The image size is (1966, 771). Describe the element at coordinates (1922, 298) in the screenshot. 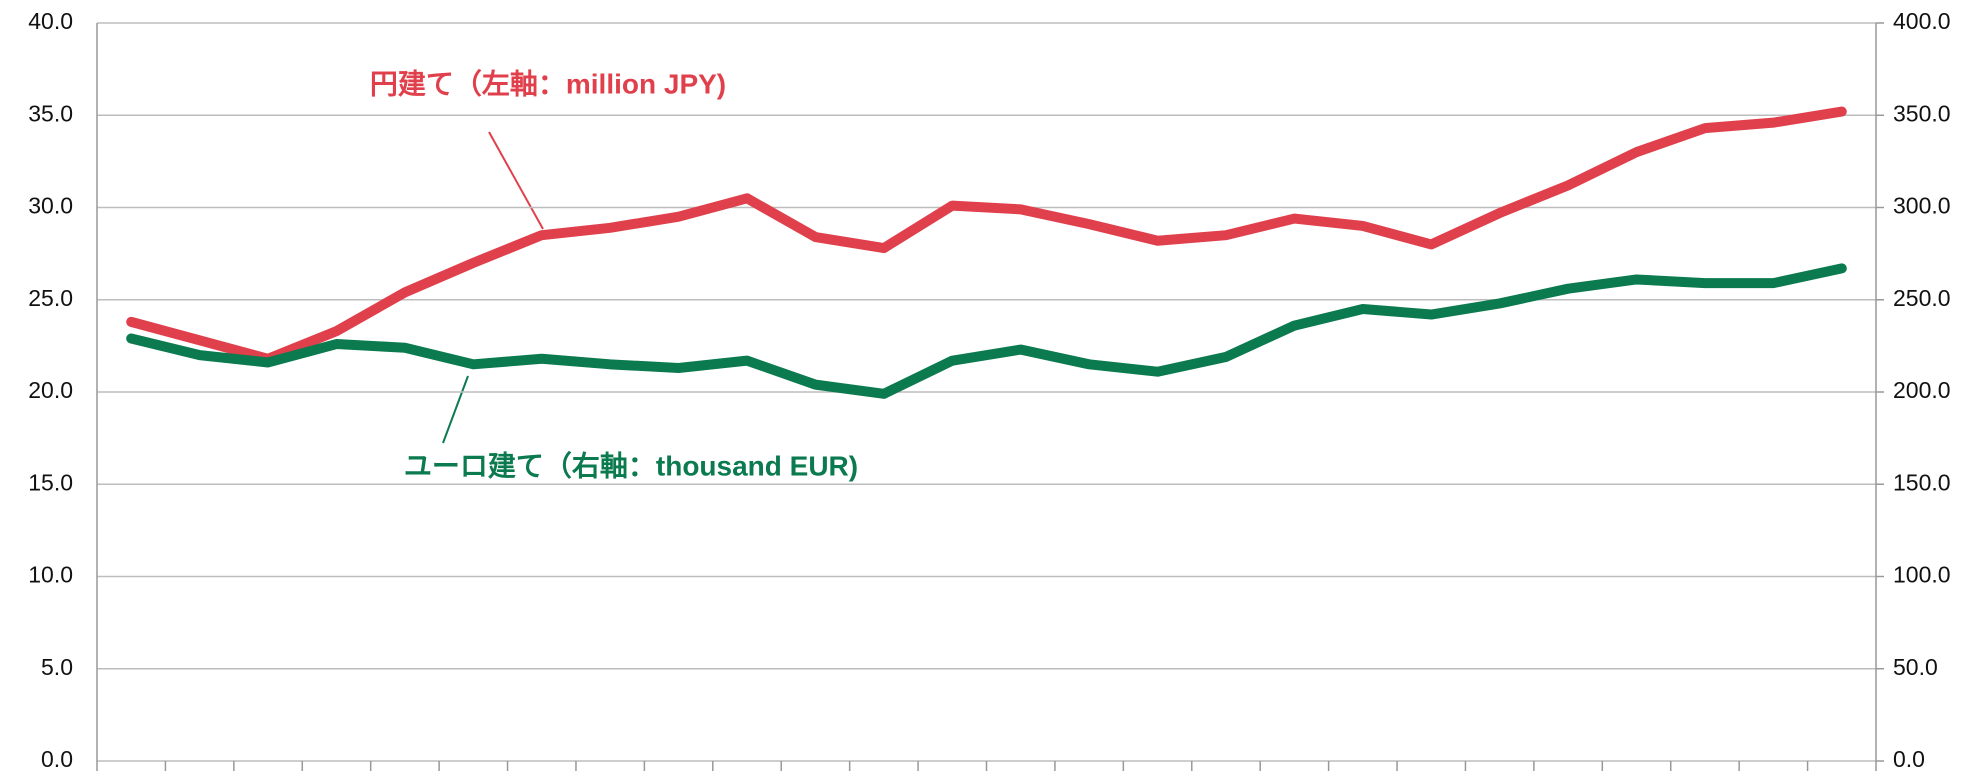

I see `y2-tick-label: 250.0` at that location.